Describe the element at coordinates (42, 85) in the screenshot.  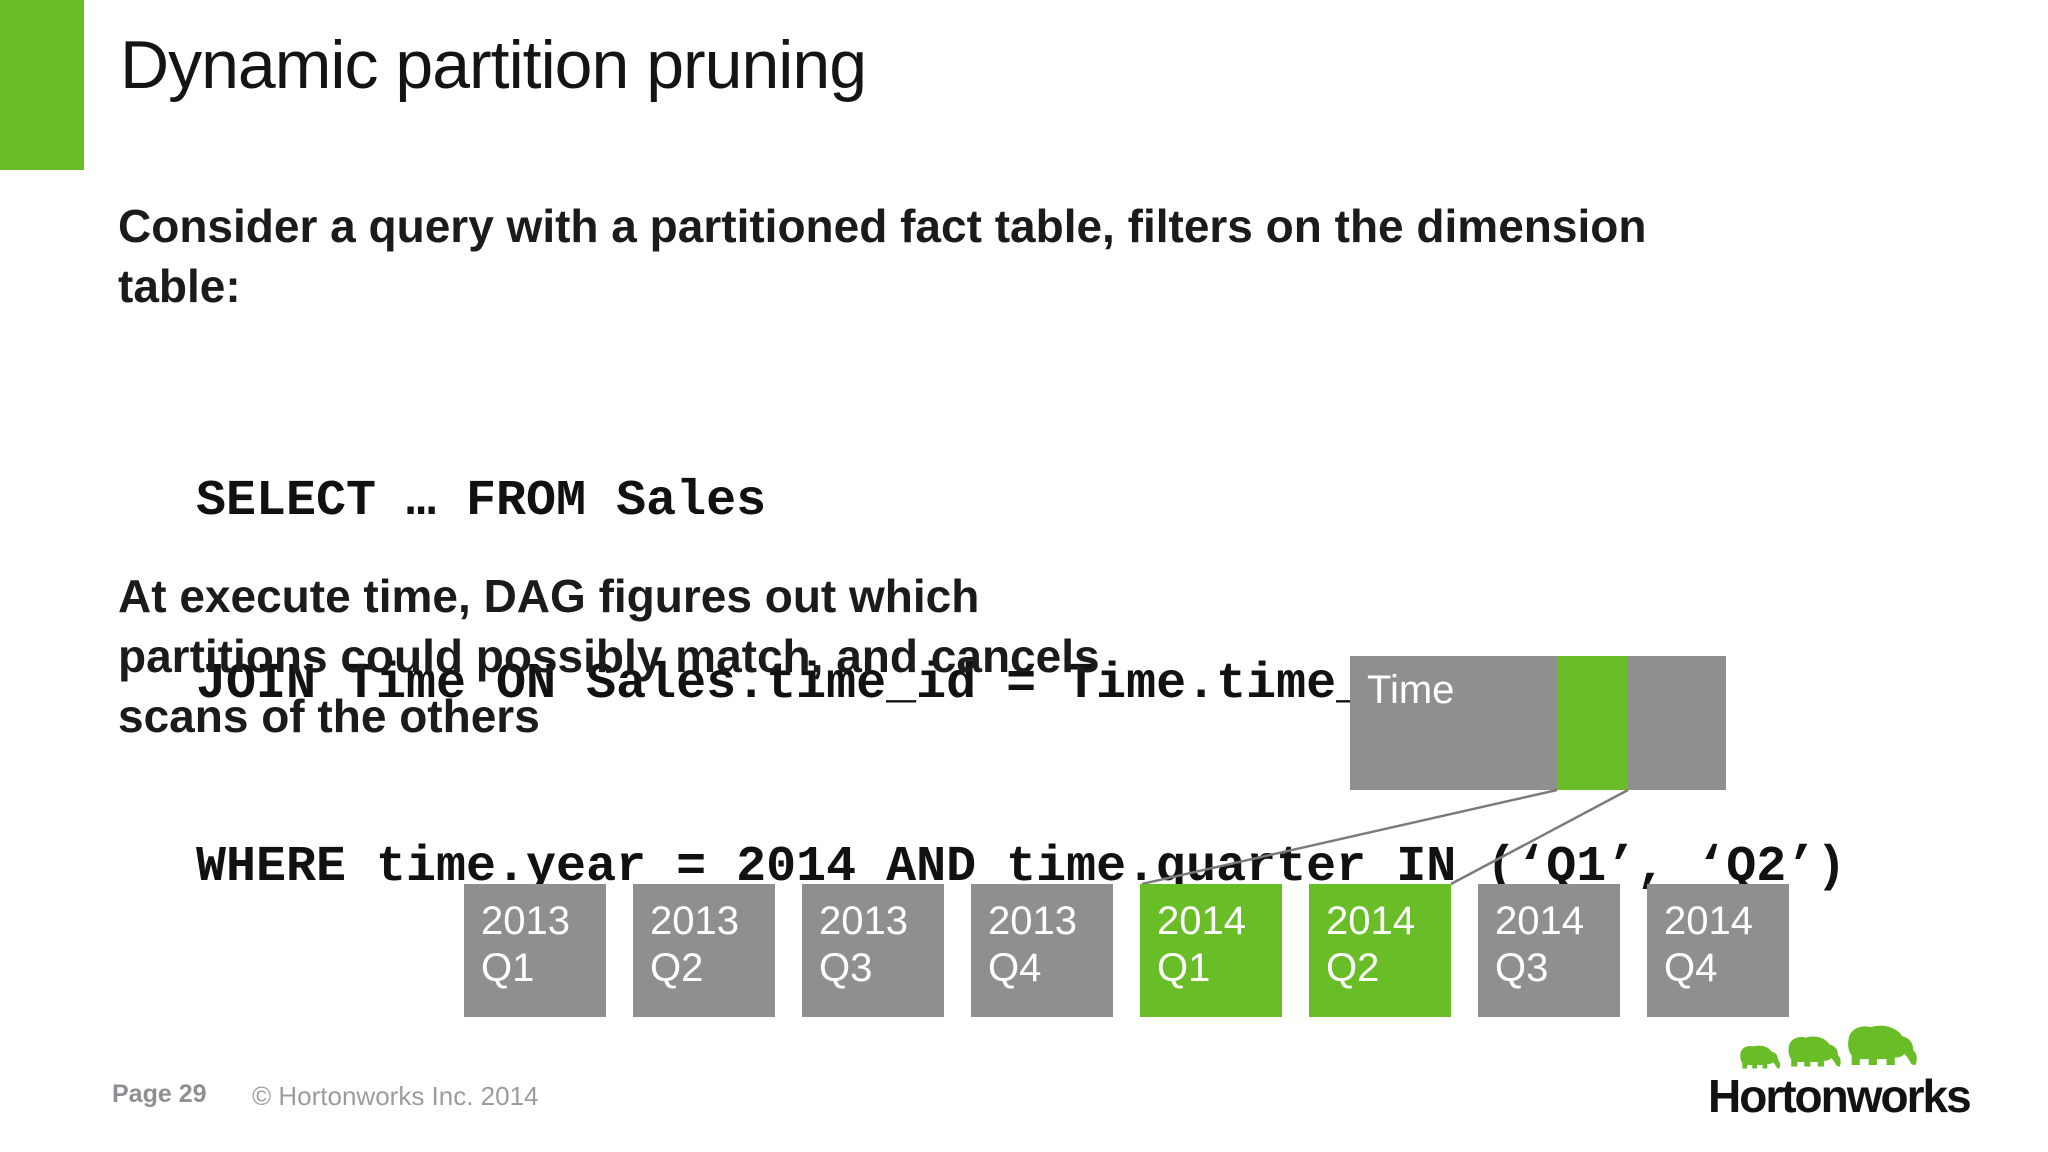
I see `accent-bar` at that location.